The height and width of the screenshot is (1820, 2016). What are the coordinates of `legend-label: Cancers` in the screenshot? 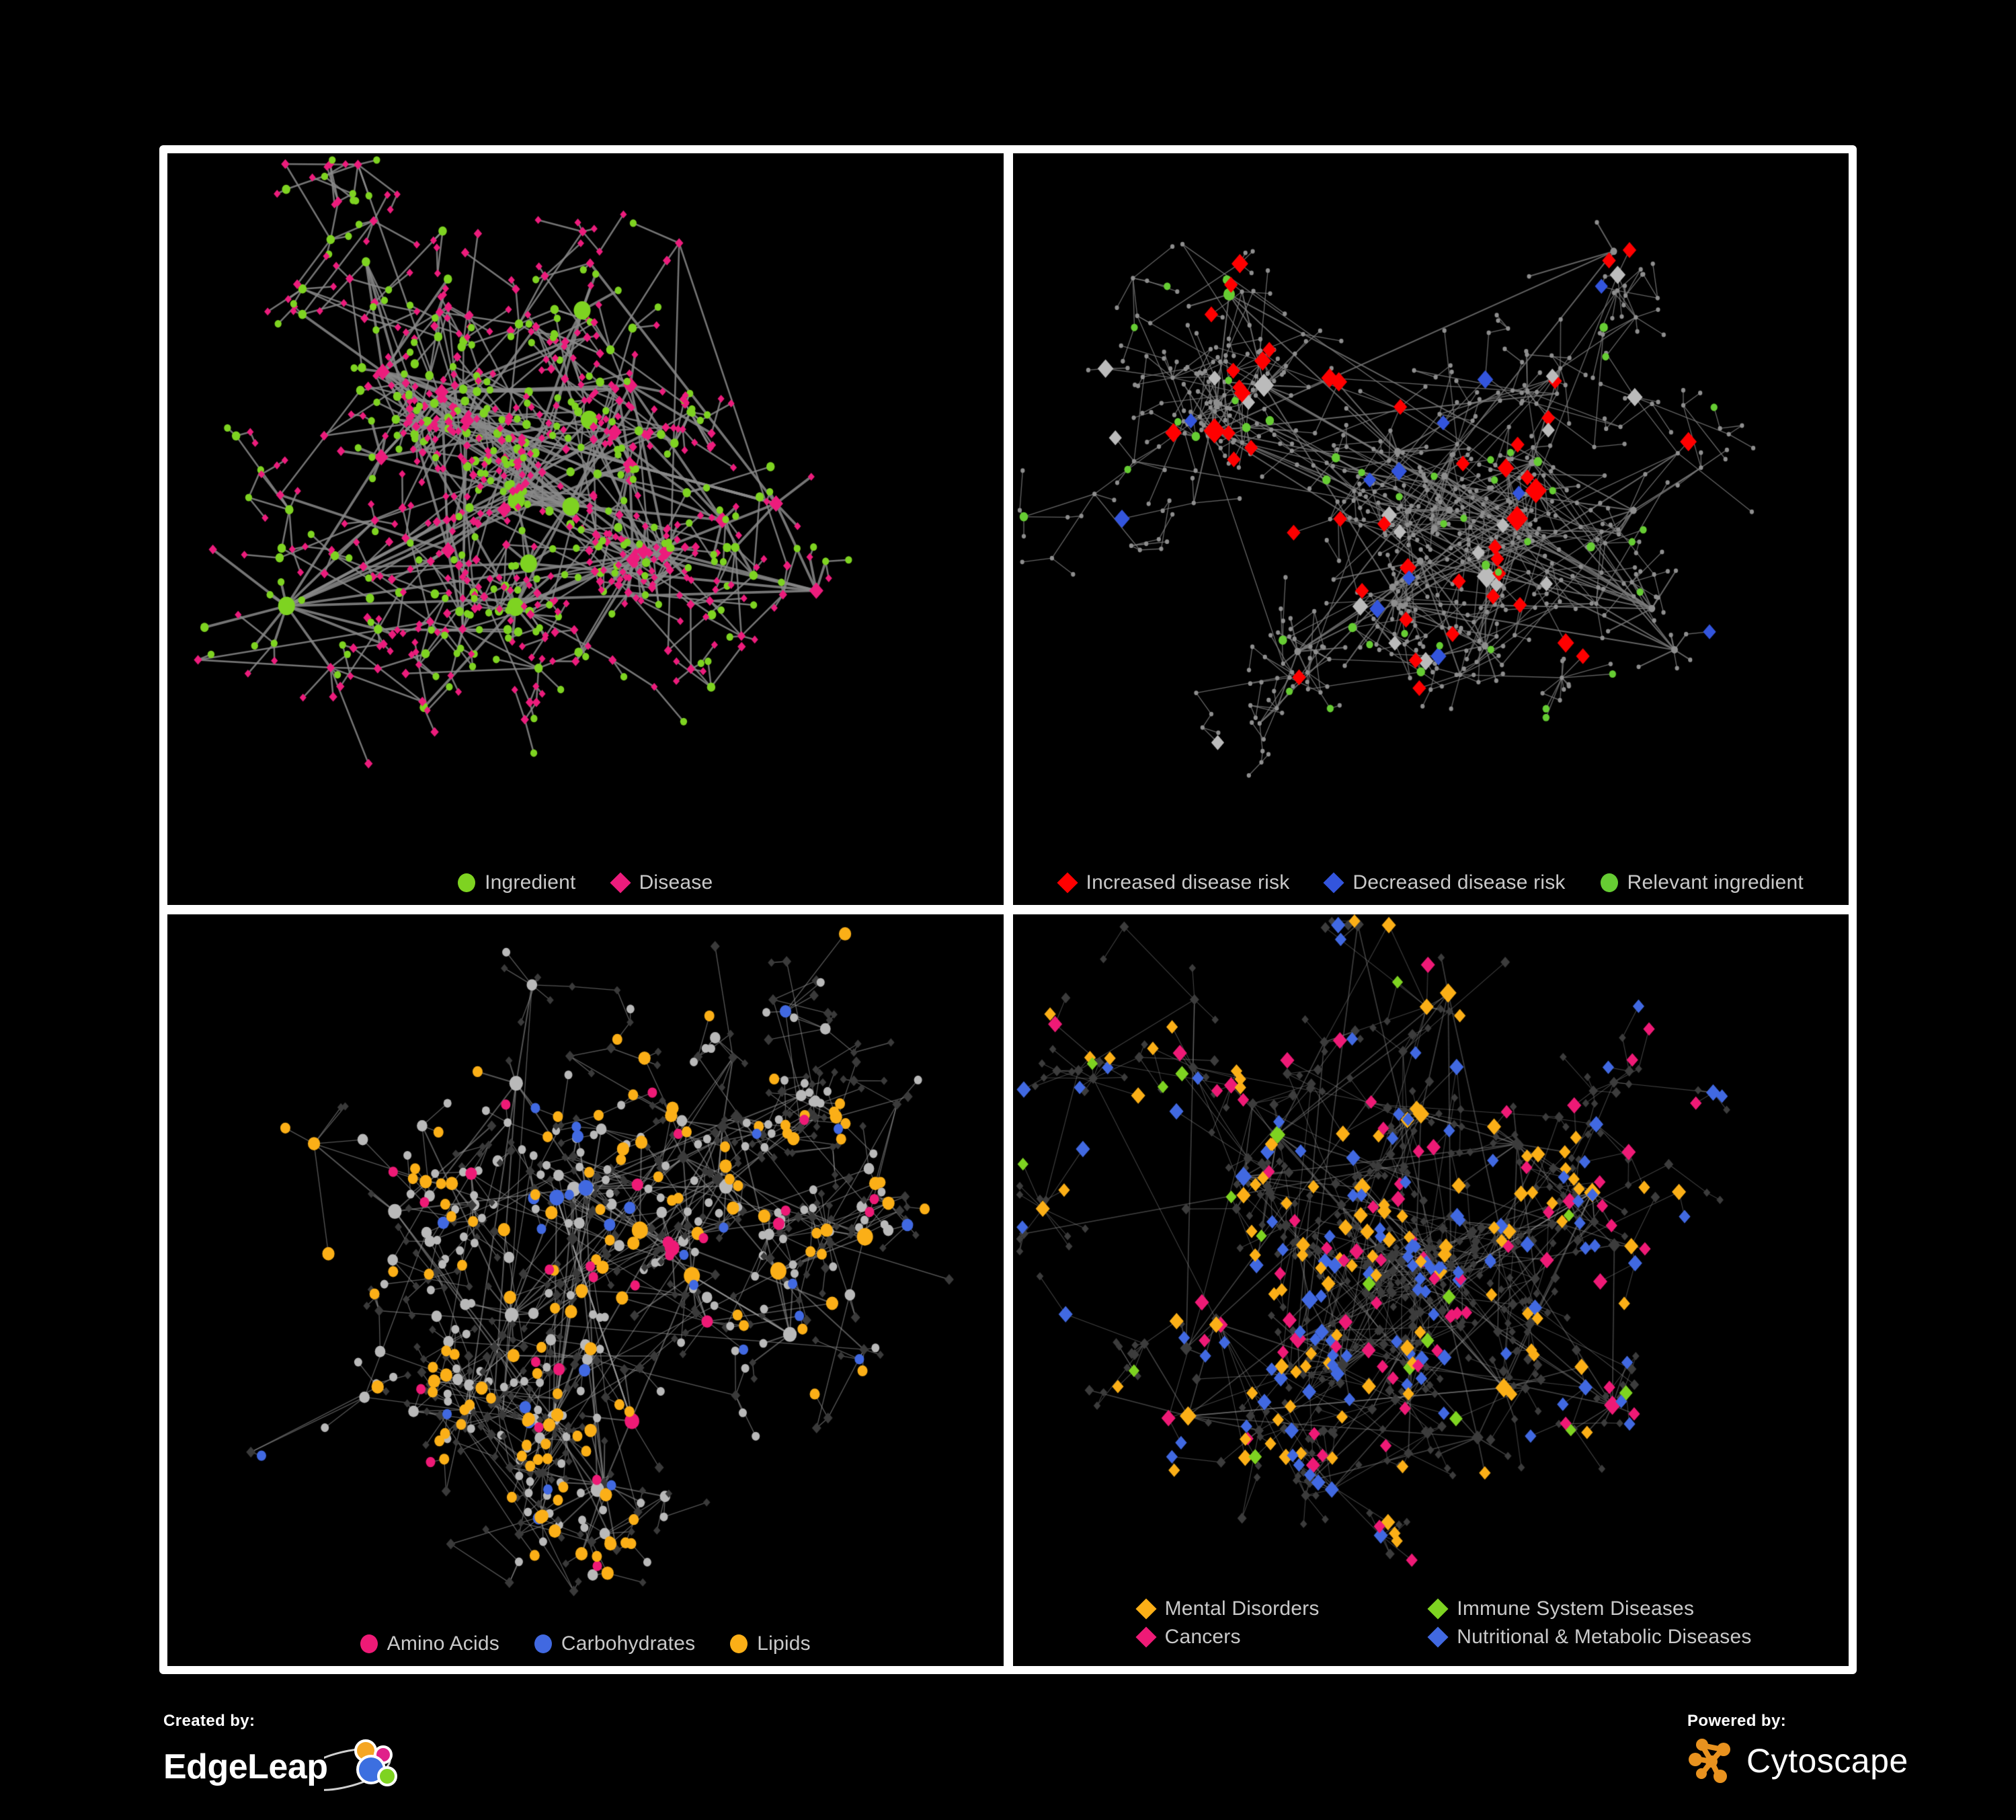 It's located at (1202, 1637).